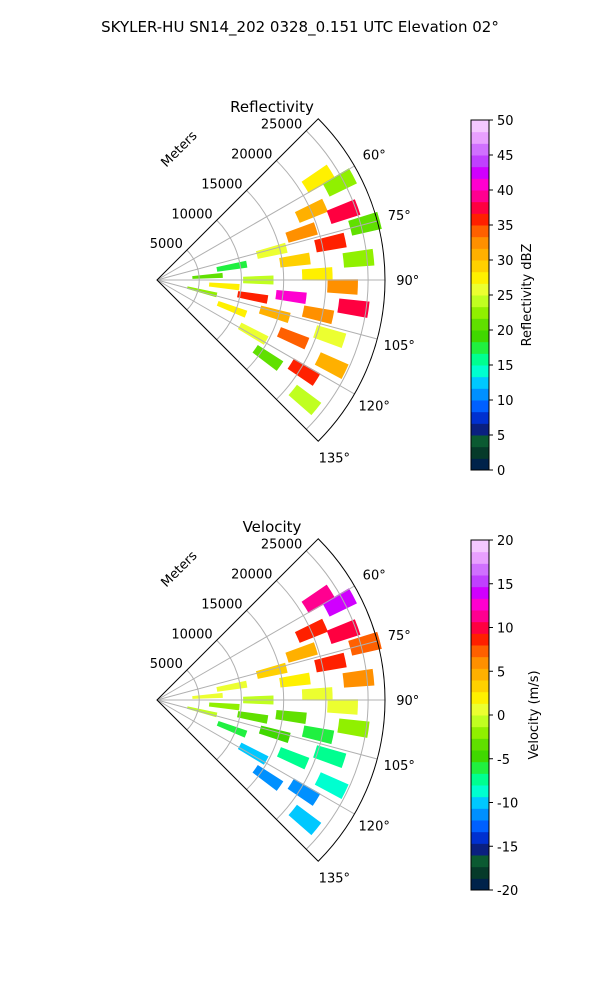  Describe the element at coordinates (507, 804) in the screenshot. I see `colorbar-tick-label: -10` at that location.